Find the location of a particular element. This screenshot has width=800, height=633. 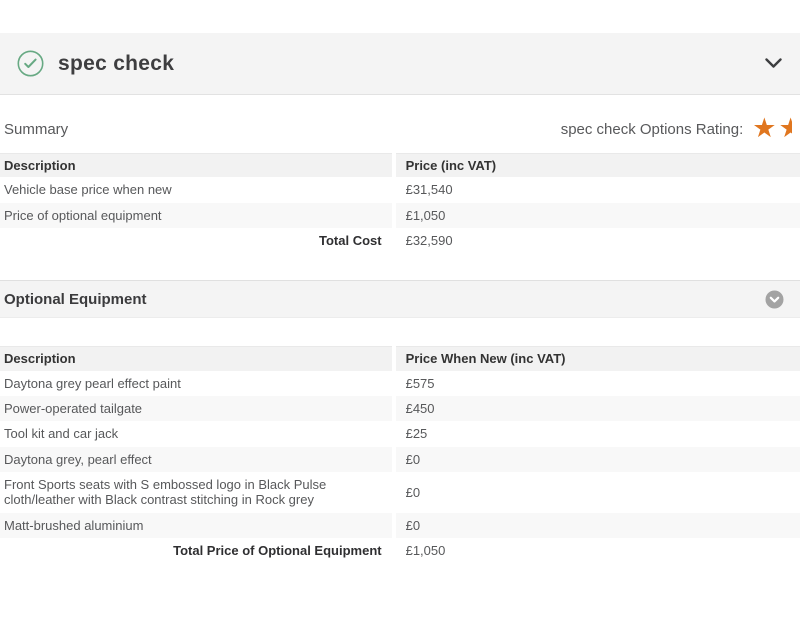

table-row: Matt-brushed aluminium £0 is located at coordinates (400, 525).